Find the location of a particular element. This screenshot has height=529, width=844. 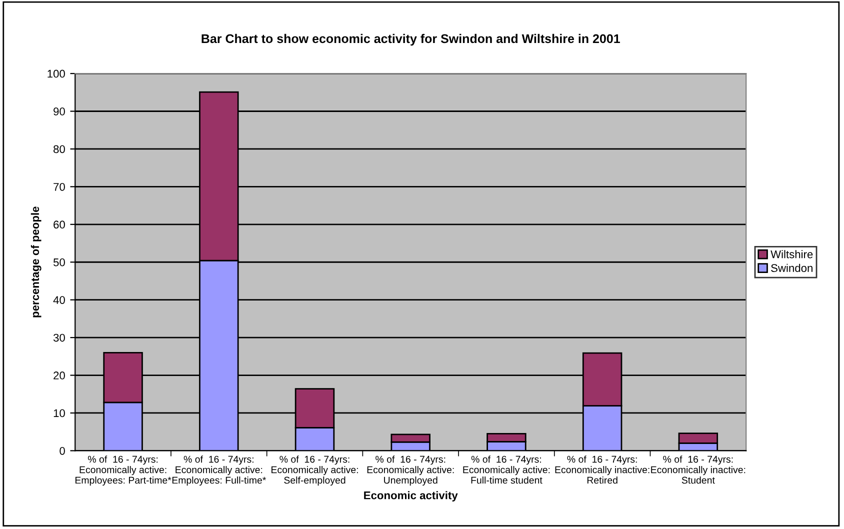

y-tick-label: 100 is located at coordinates (56, 74).